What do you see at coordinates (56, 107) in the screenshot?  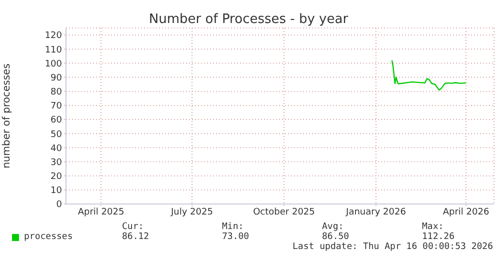 I see `y-tick-label: 70` at bounding box center [56, 107].